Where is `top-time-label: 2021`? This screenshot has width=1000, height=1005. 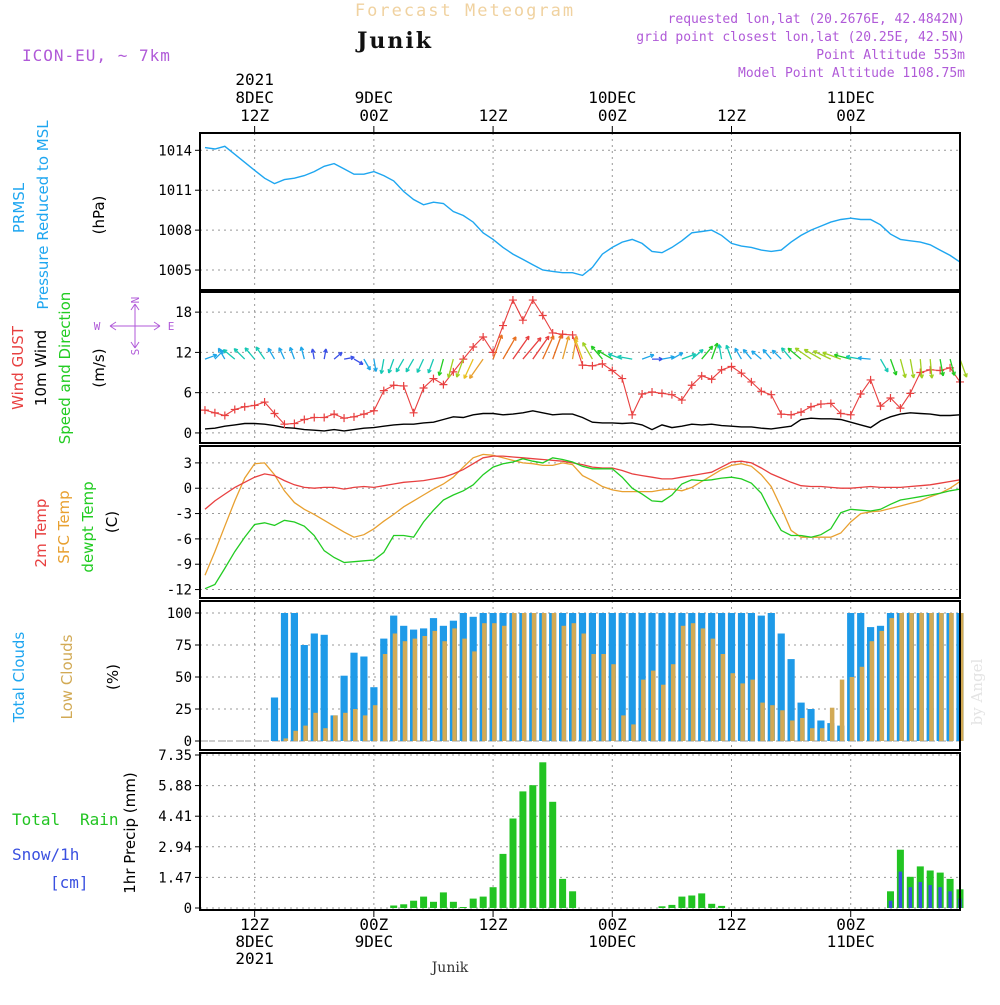
top-time-label: 2021 is located at coordinates (254, 79).